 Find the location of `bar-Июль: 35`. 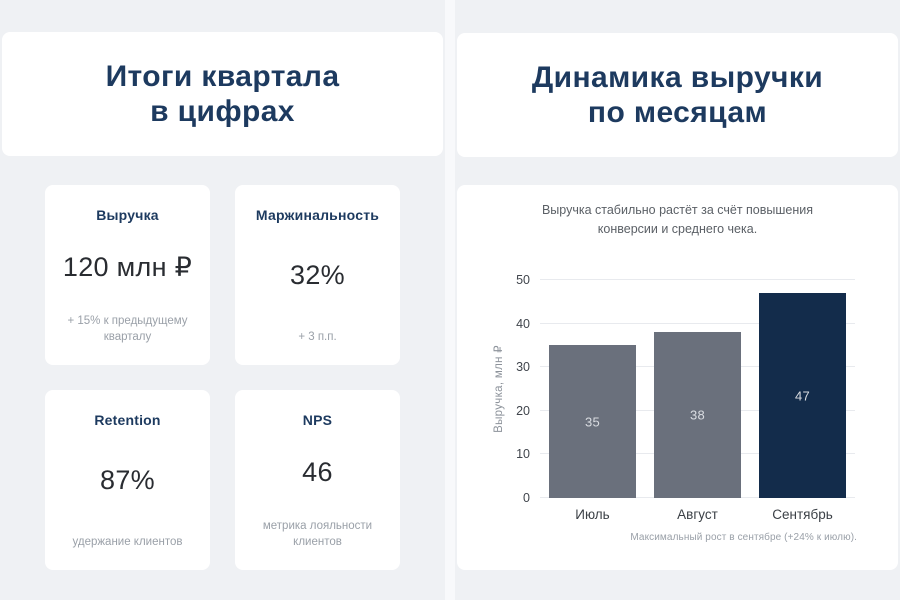

bar-Июль: 35 is located at coordinates (592, 421).